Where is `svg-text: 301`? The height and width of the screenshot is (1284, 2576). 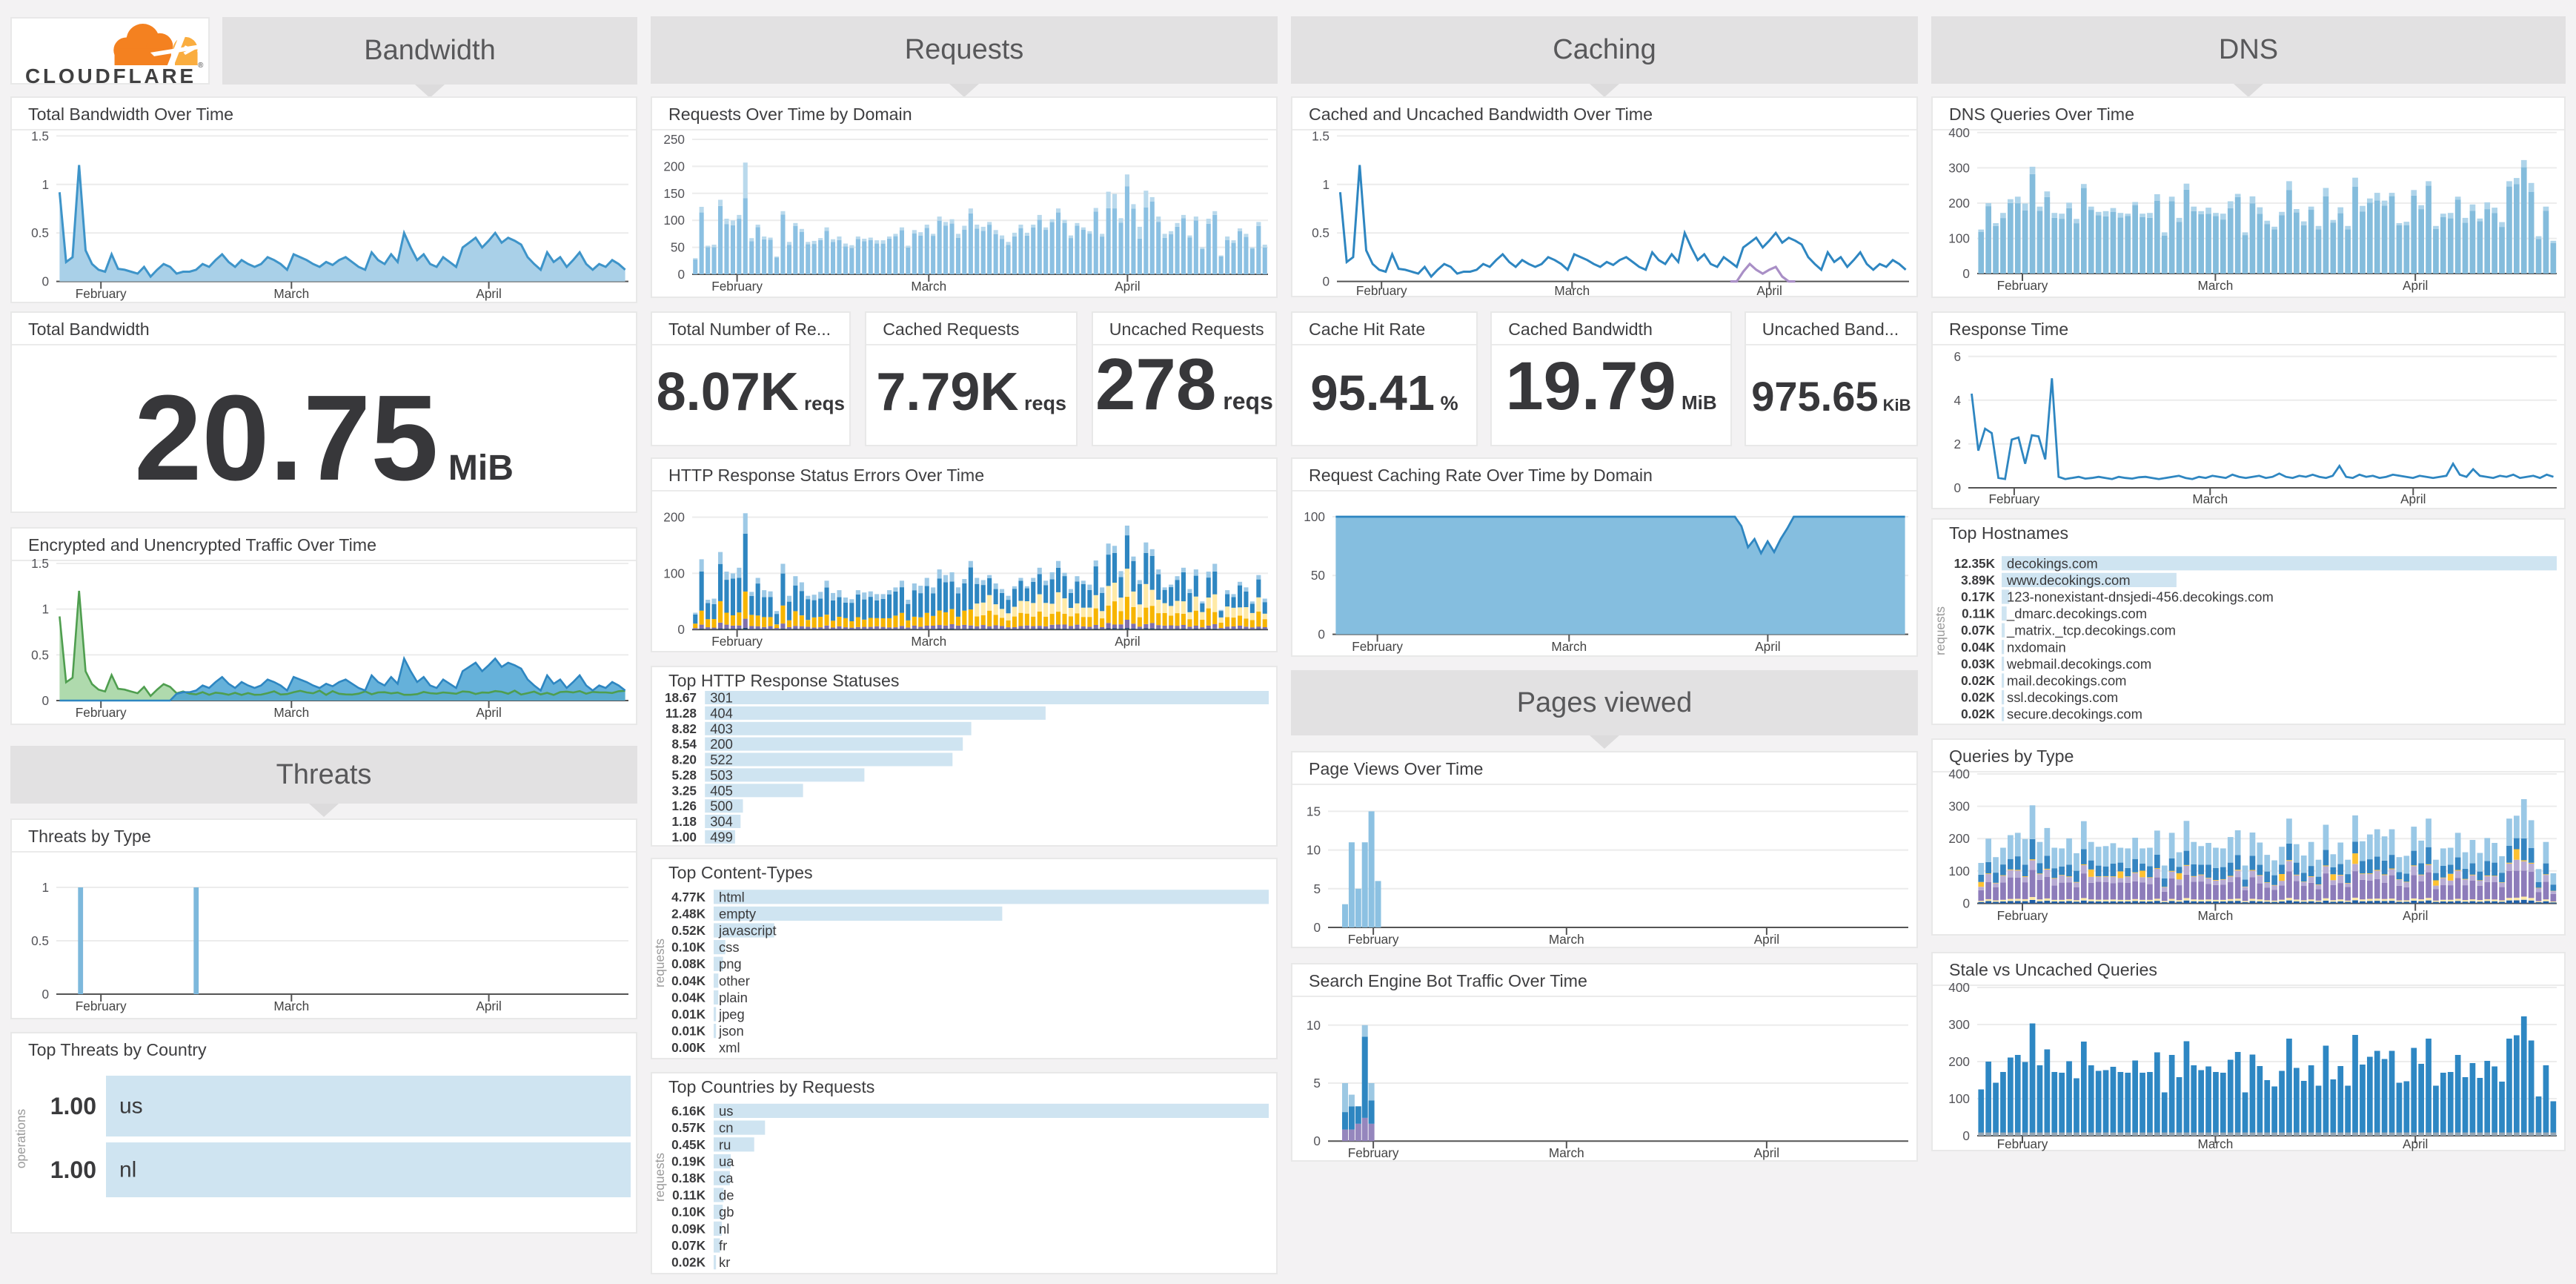 svg-text: 301 is located at coordinates (721, 697).